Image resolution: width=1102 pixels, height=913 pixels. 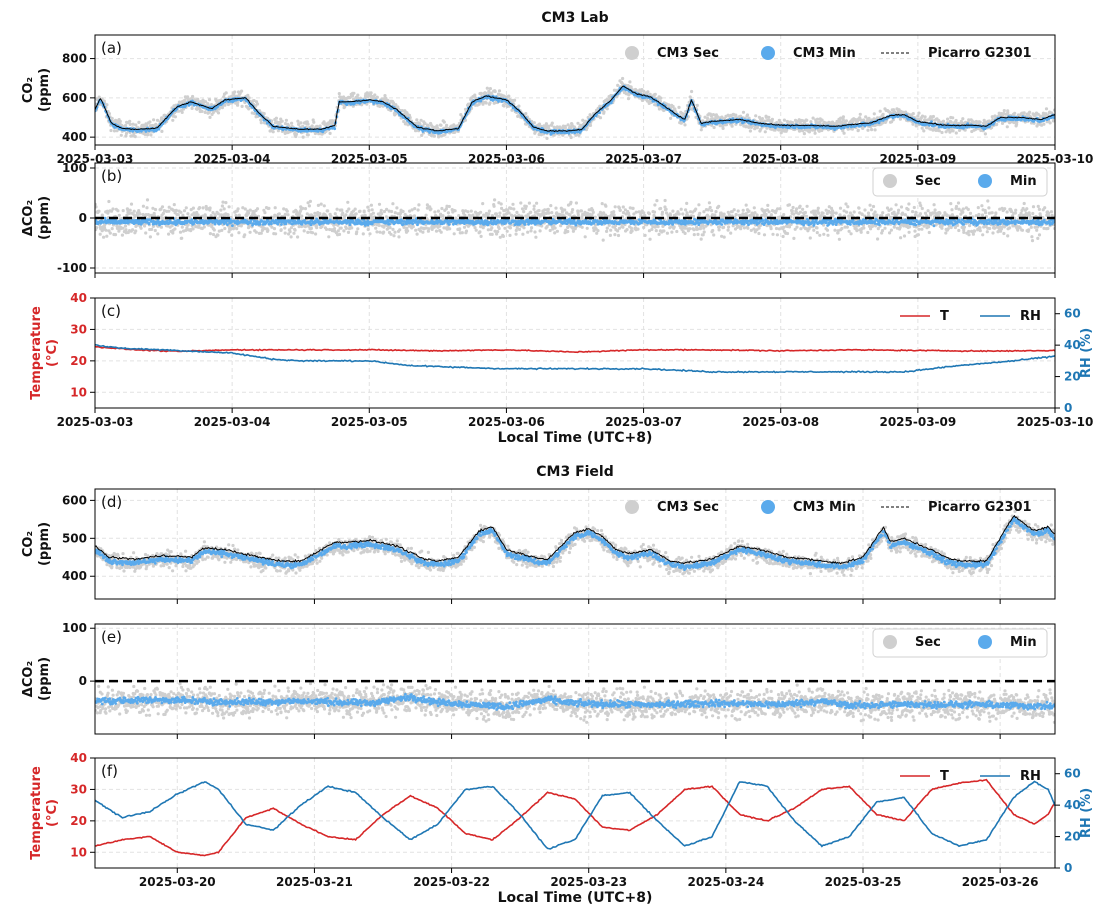 I want to click on legend-b: Sec Min, so click(x=960, y=182).